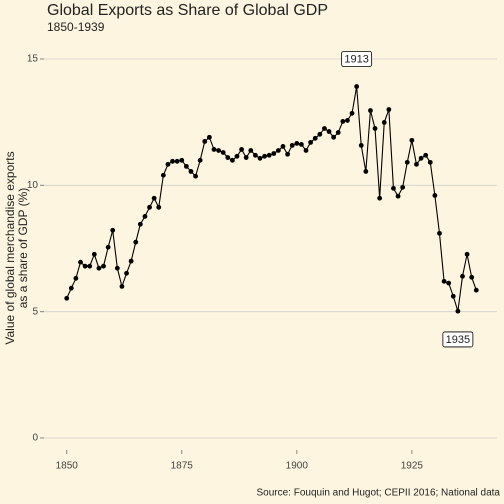 The height and width of the screenshot is (504, 504). I want to click on chart-subtitle: 1850-1939, so click(76, 27).